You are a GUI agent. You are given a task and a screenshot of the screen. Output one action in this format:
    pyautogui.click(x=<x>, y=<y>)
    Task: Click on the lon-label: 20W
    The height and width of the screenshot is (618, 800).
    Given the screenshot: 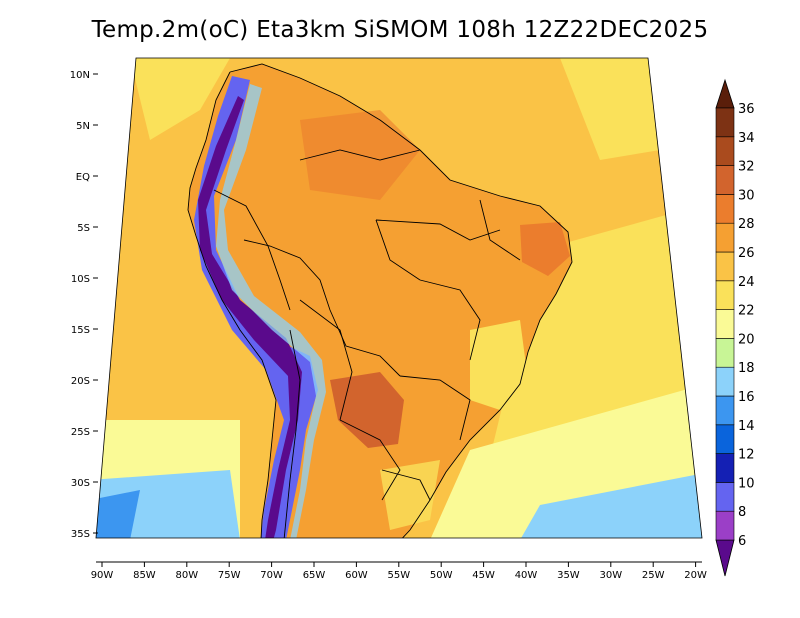 What is the action you would take?
    pyautogui.click(x=695, y=575)
    